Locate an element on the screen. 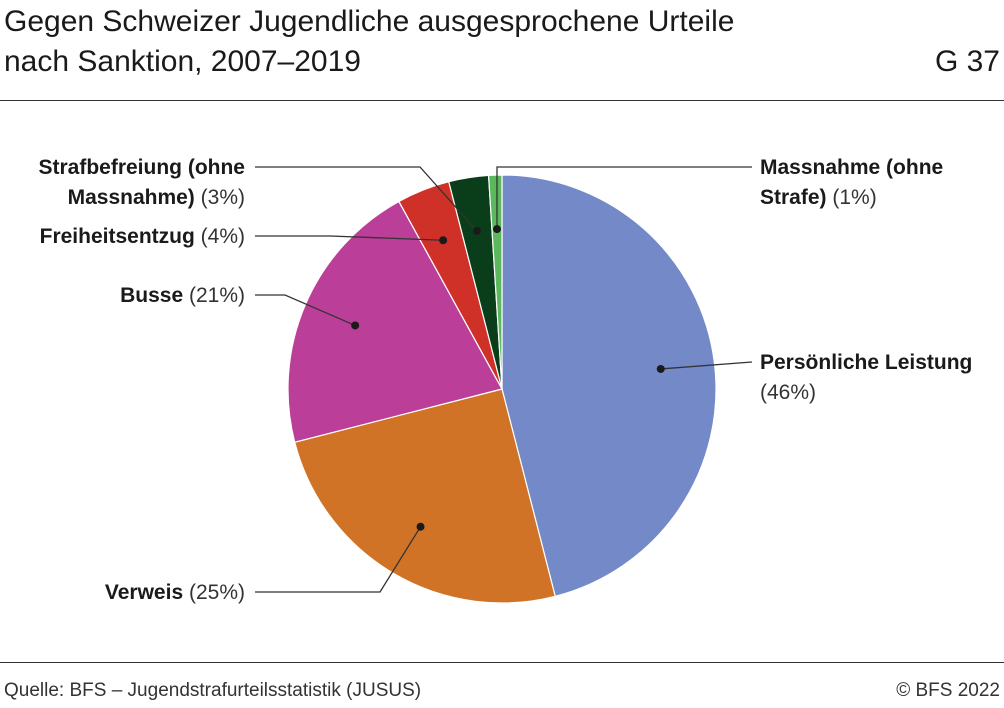  value-label: (1%) is located at coordinates (854, 197).